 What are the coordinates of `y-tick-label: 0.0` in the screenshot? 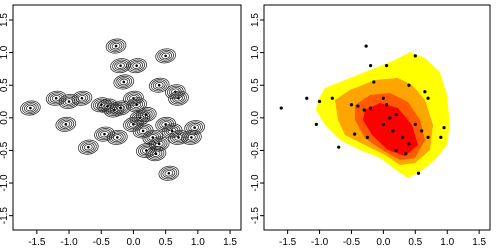 It's located at (255, 117).